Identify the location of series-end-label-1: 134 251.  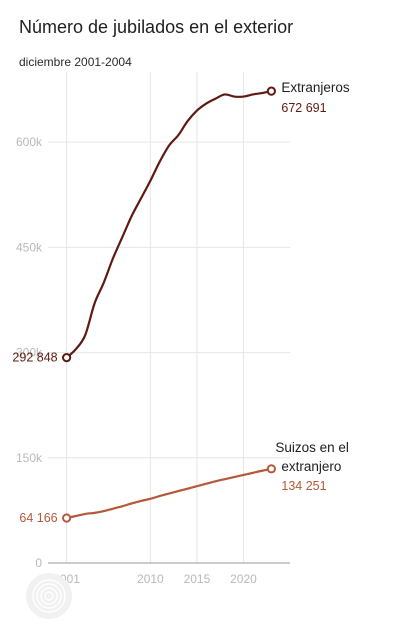
(303, 486).